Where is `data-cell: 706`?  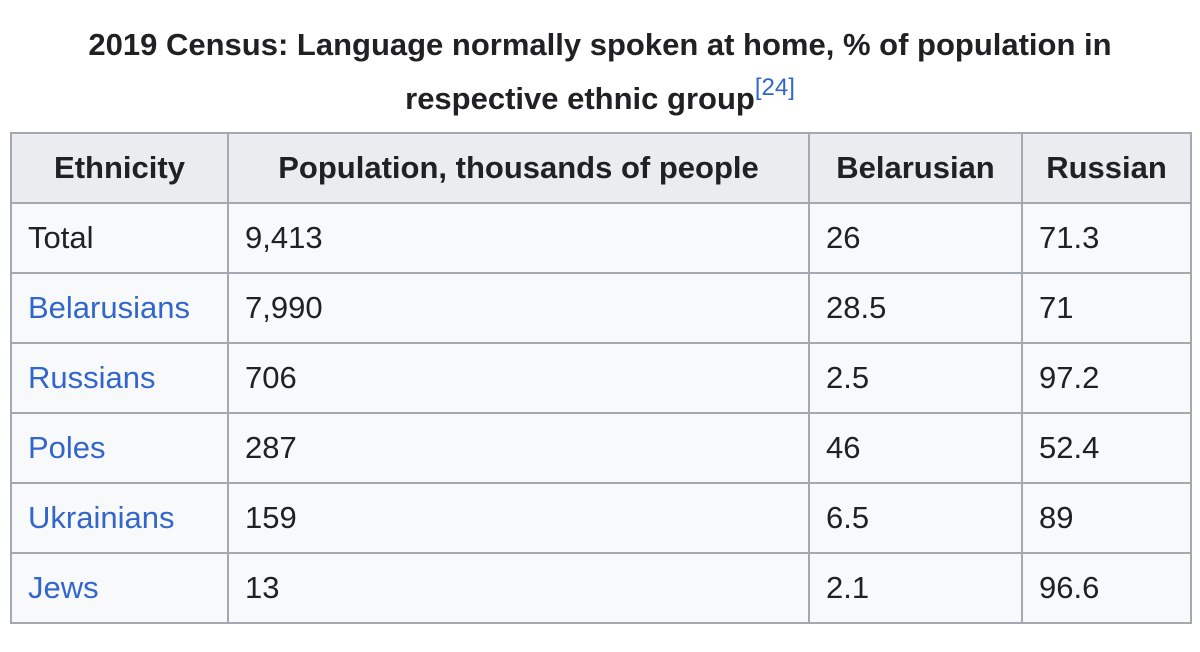 data-cell: 706 is located at coordinates (518, 378).